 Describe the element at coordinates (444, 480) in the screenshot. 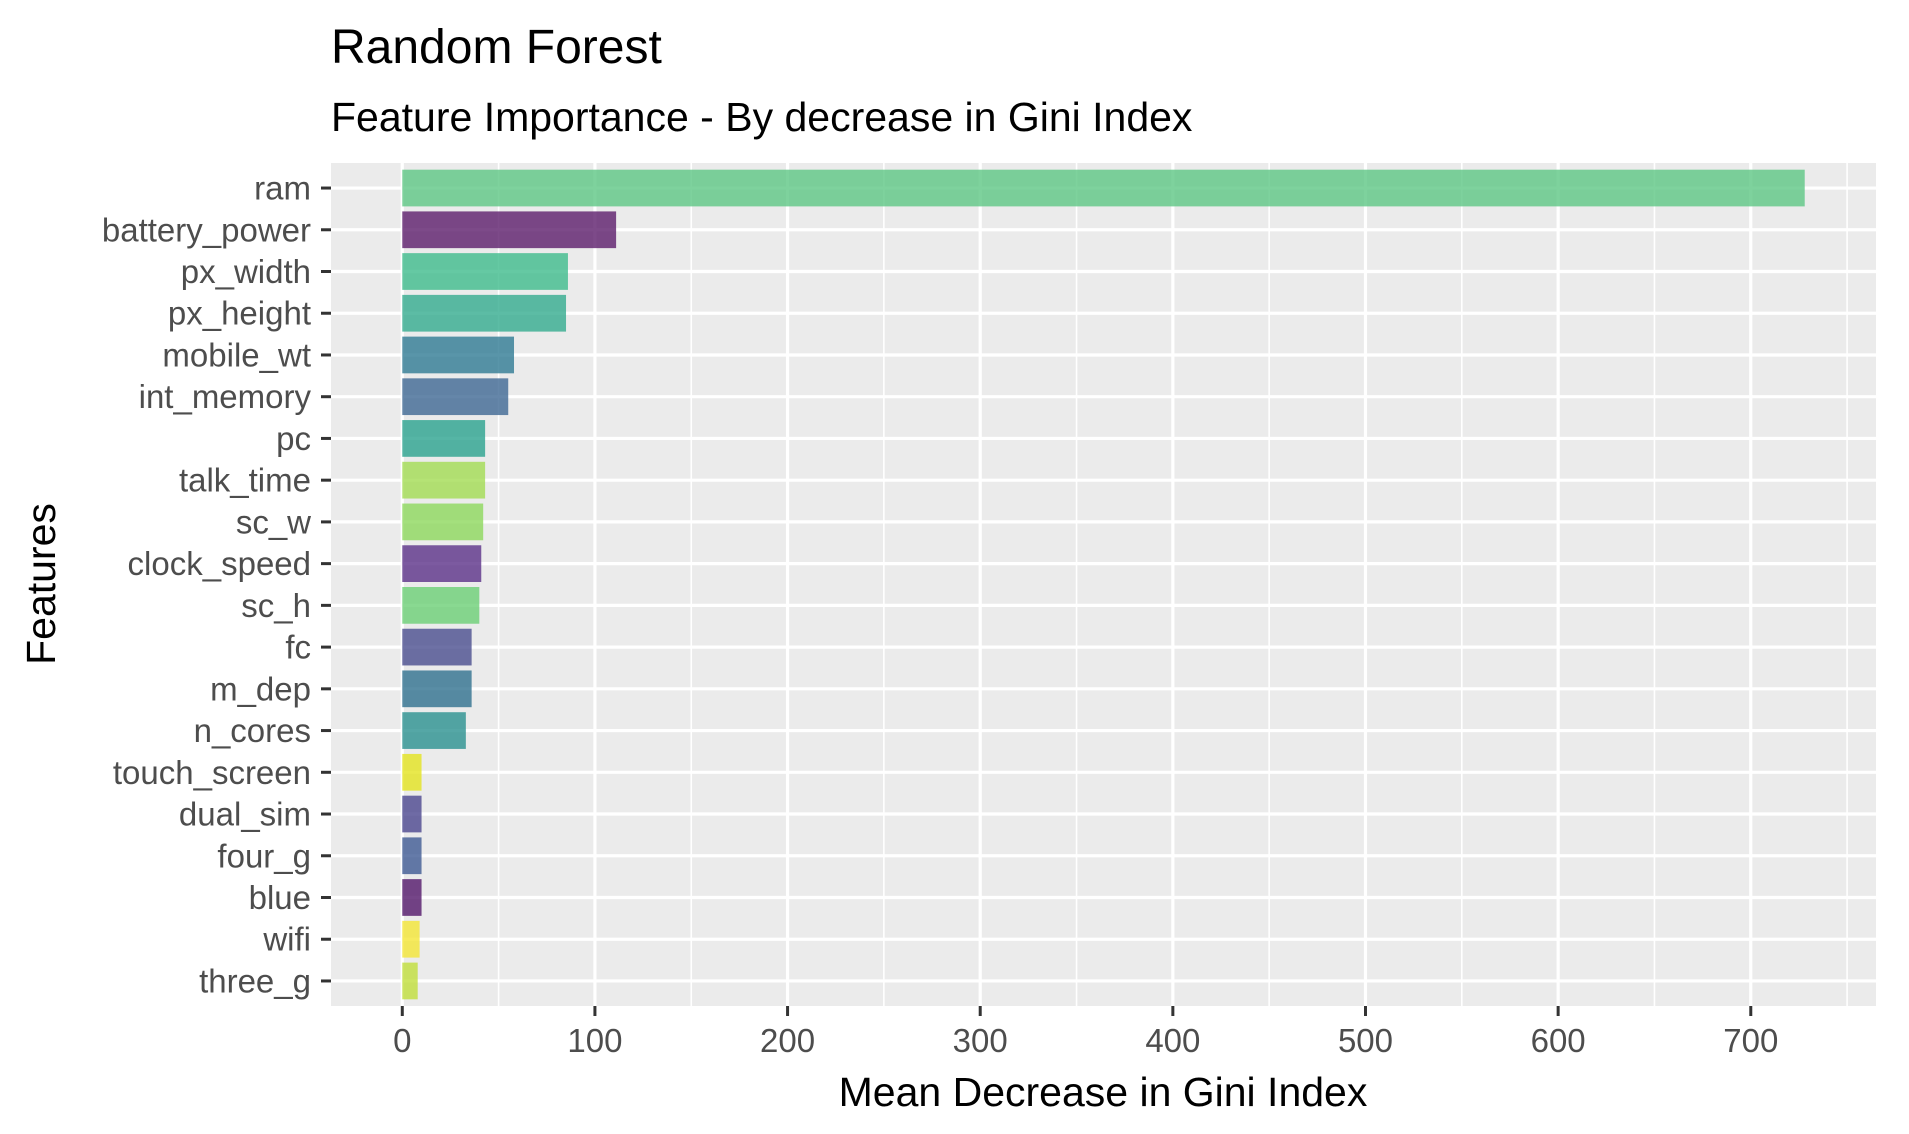

I see `bar-talk-time` at that location.